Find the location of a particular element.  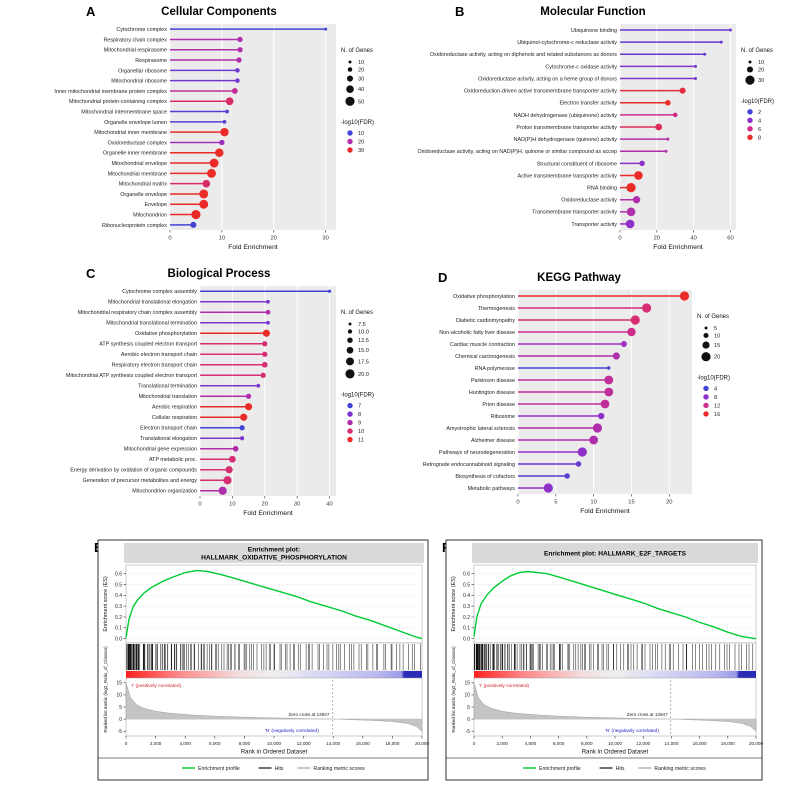

panel-letter-d: D is located at coordinates (443, 277).